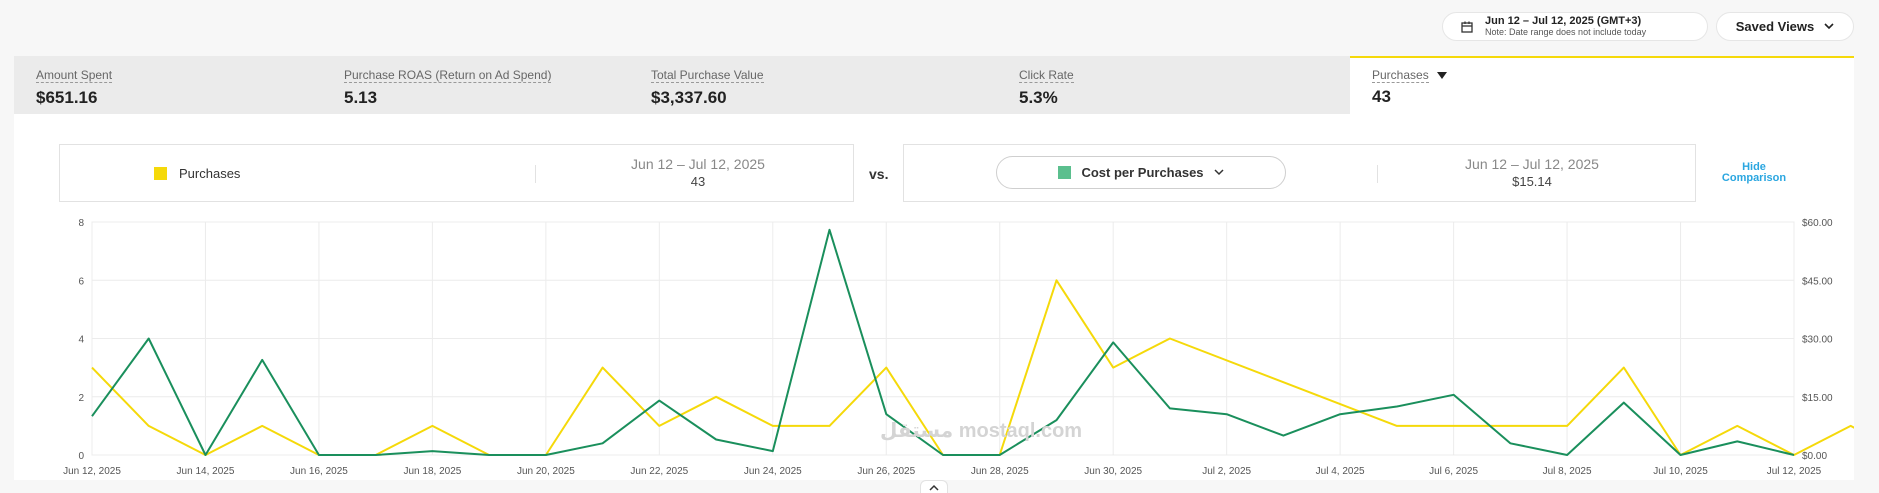 The image size is (1879, 493). Describe the element at coordinates (1173, 85) in the screenshot. I see `metric-click-rate: Click Rate 5.3%` at that location.